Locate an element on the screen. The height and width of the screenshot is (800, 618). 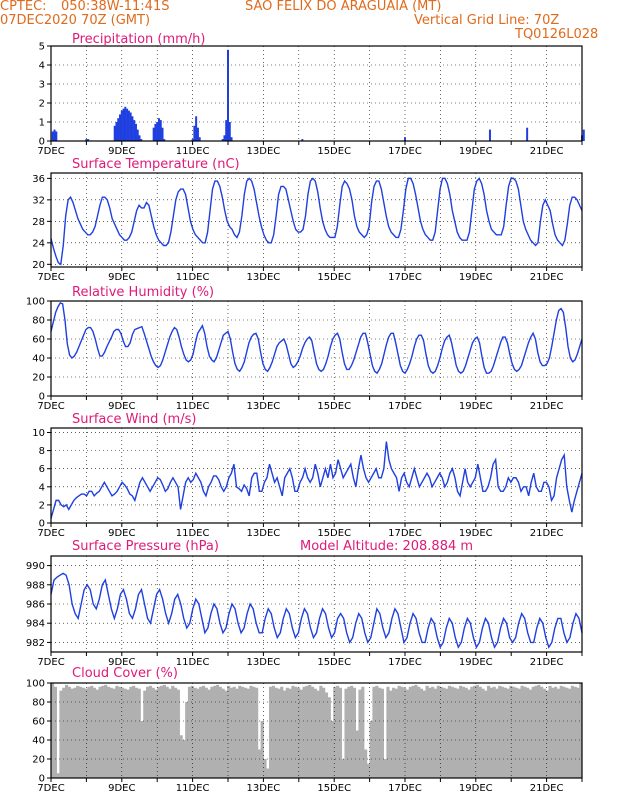
y-tick-label: 36 is located at coordinates (38, 179).